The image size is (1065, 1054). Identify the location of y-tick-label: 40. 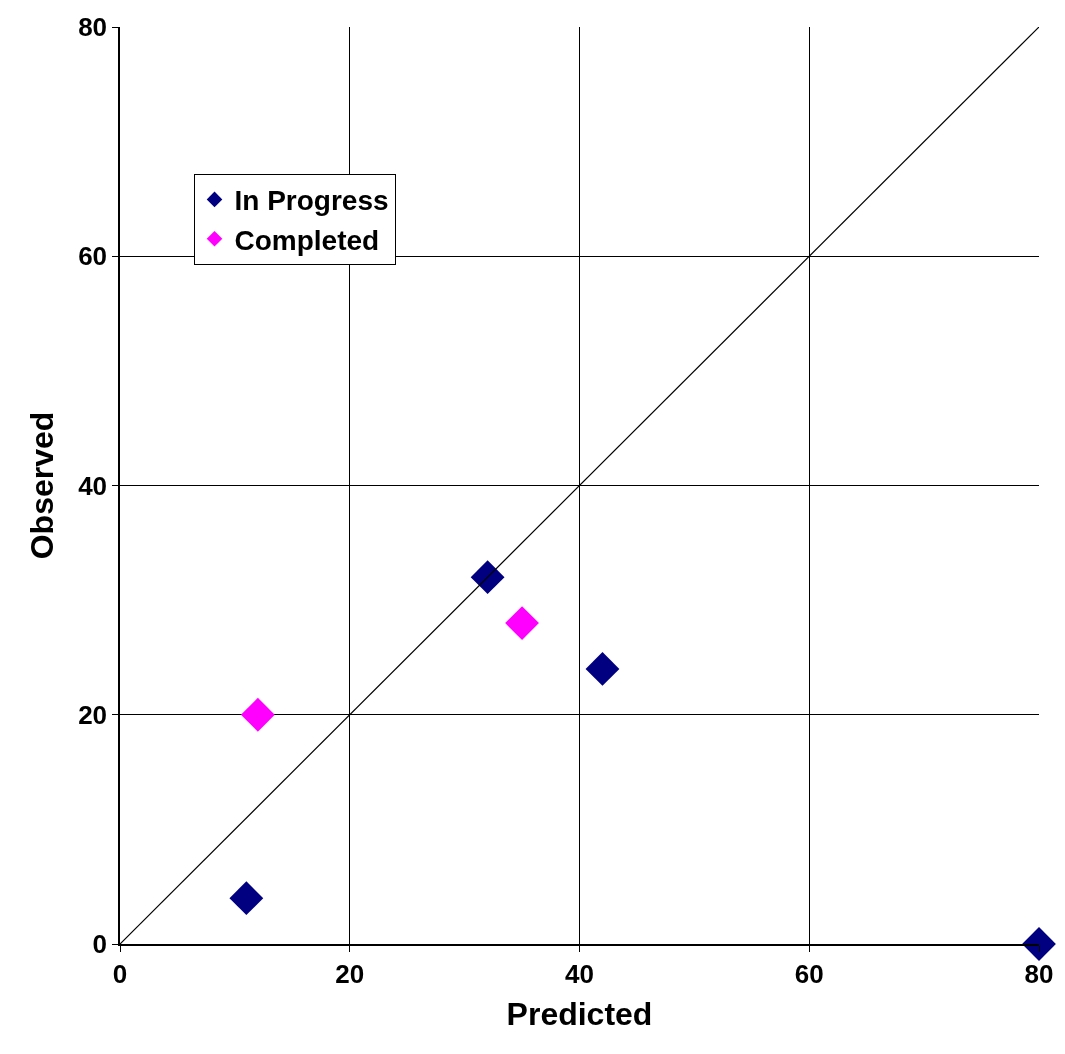
(93, 485).